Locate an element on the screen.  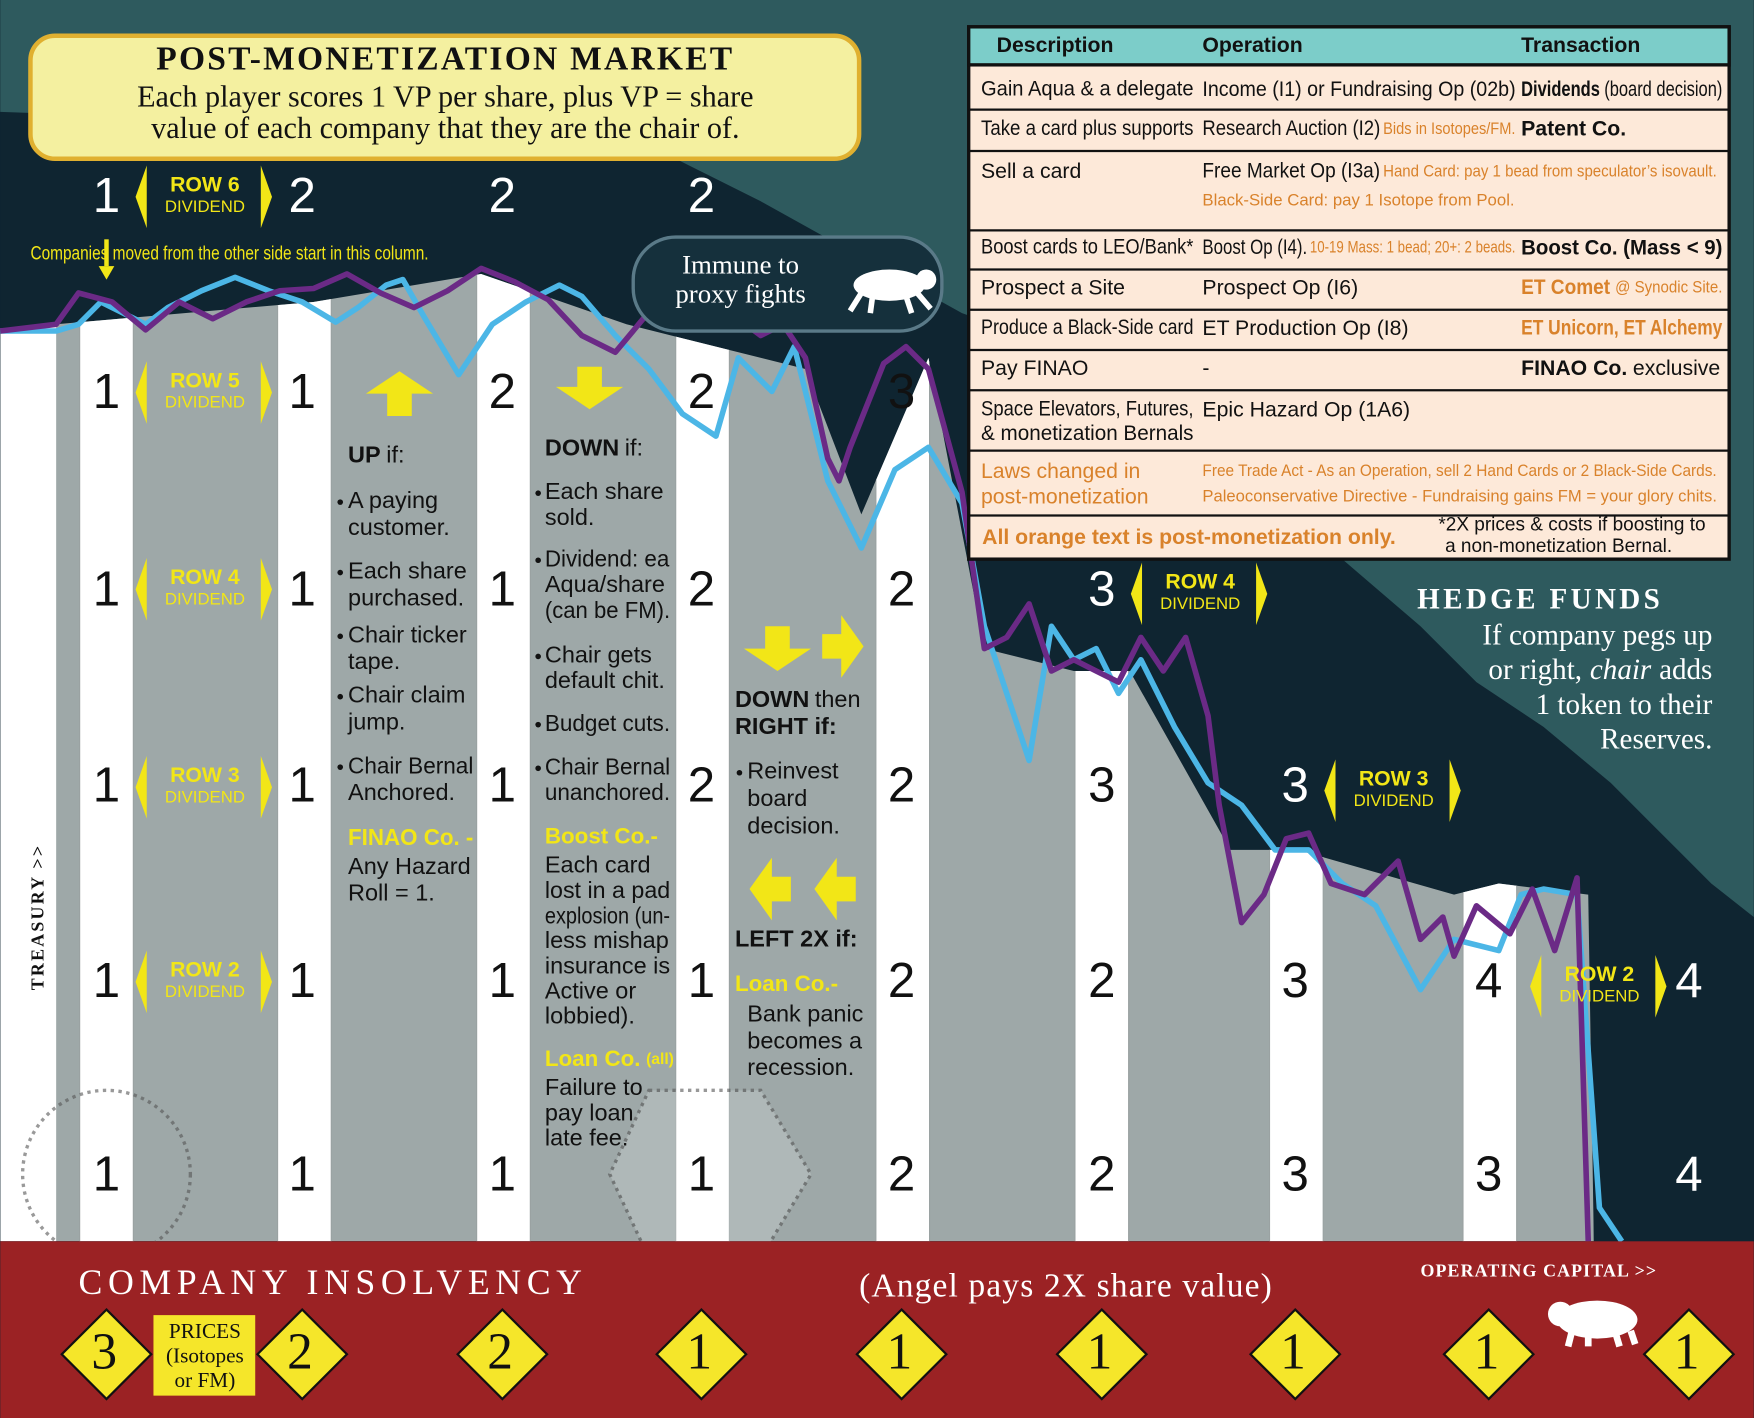
bull-icon is located at coordinates (892, 292).